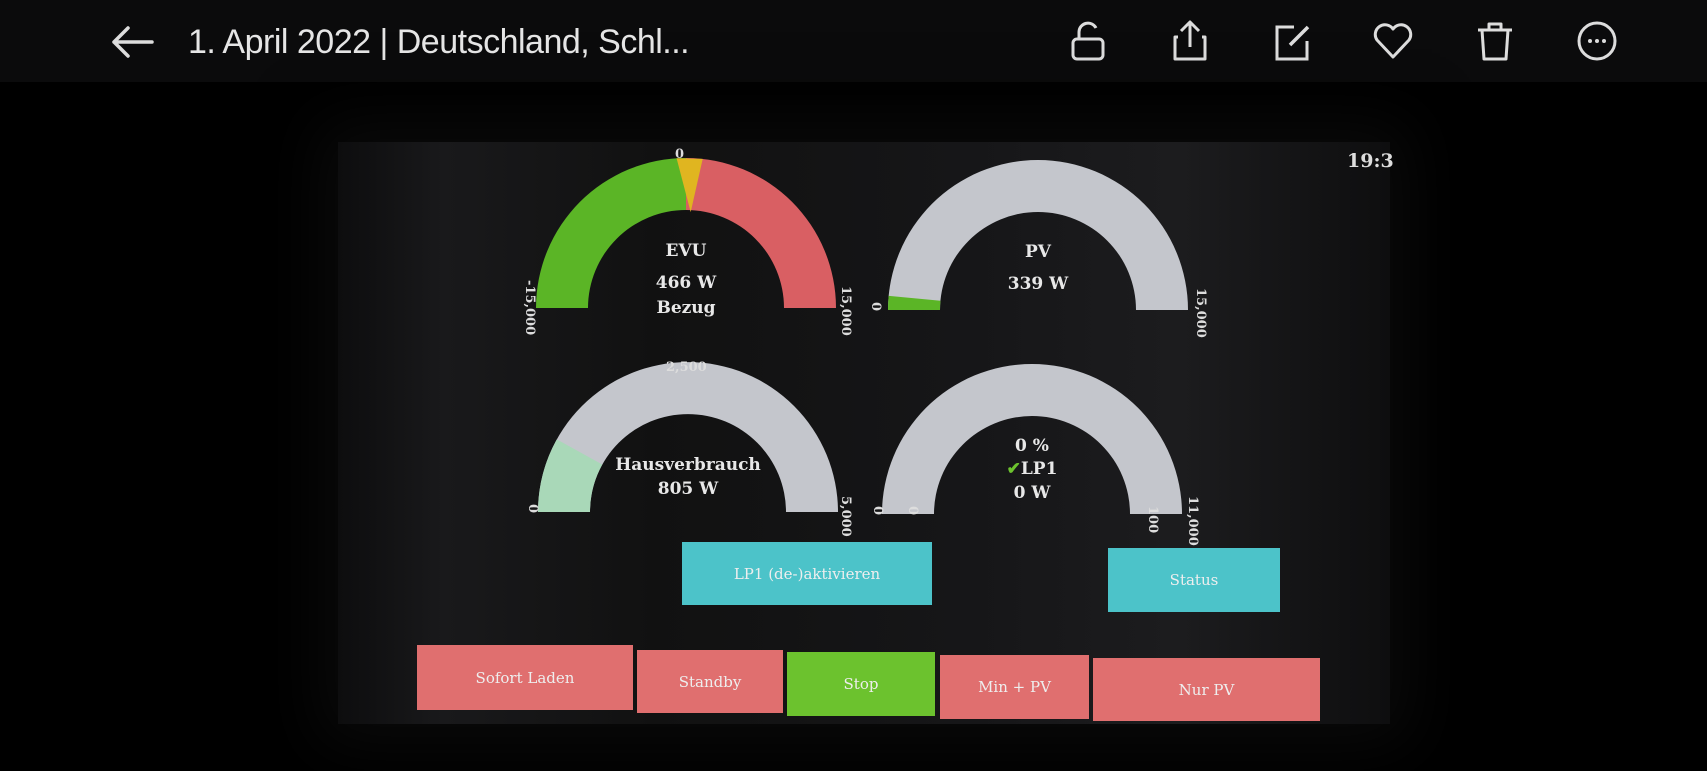 Image resolution: width=1707 pixels, height=771 pixels. What do you see at coordinates (132, 42) in the screenshot?
I see `back-arrow-icon` at bounding box center [132, 42].